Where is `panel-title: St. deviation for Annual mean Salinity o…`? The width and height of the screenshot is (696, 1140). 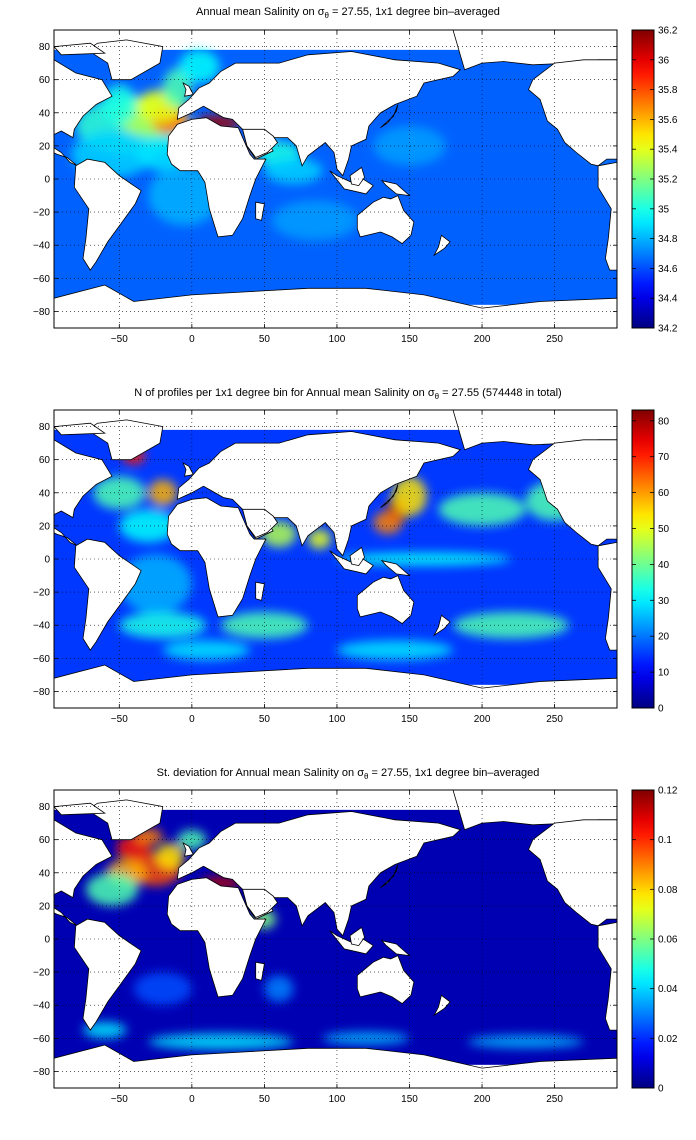 panel-title: St. deviation for Annual mean Salinity o… is located at coordinates (348, 774).